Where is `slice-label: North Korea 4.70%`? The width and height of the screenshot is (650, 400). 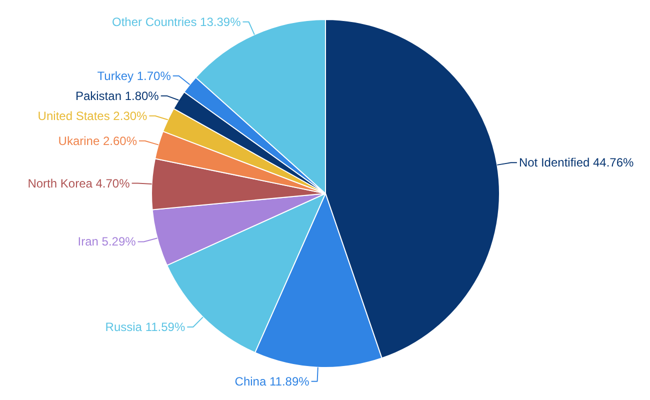 slice-label: North Korea 4.70% is located at coordinates (79, 183).